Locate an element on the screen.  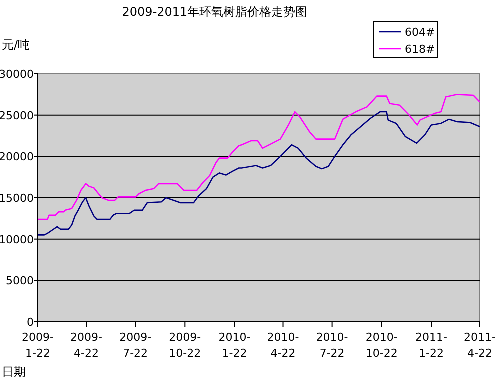
title: 2009-2011年环氧树脂价格走势图 is located at coordinates (215, 12).